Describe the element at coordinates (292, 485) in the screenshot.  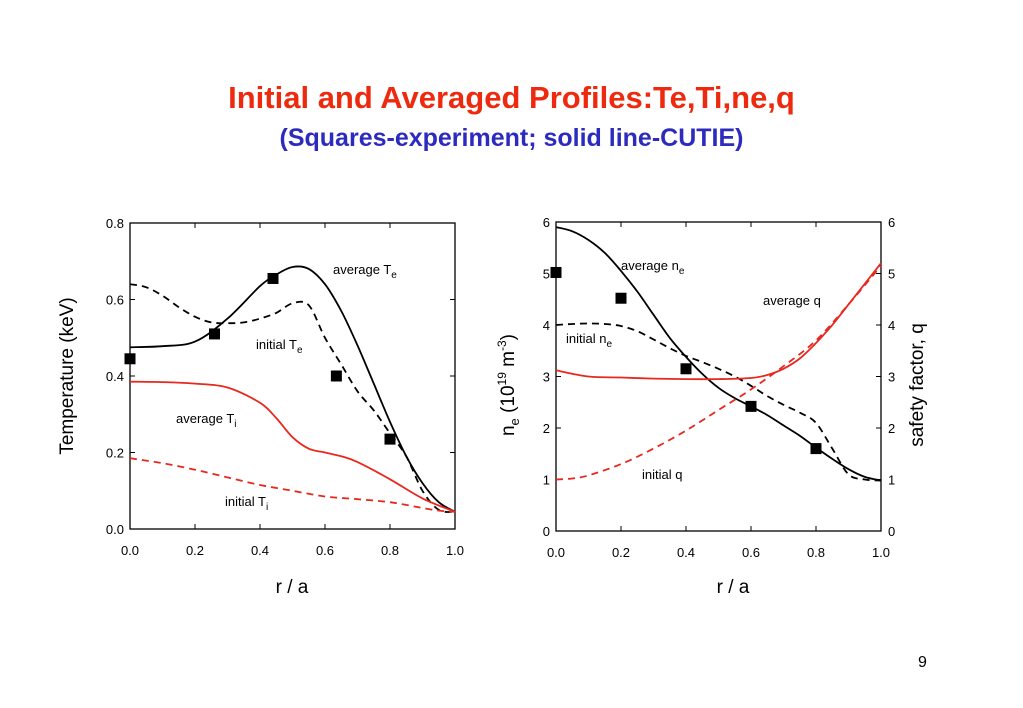
I see `temperature-line-initial-ti` at that location.